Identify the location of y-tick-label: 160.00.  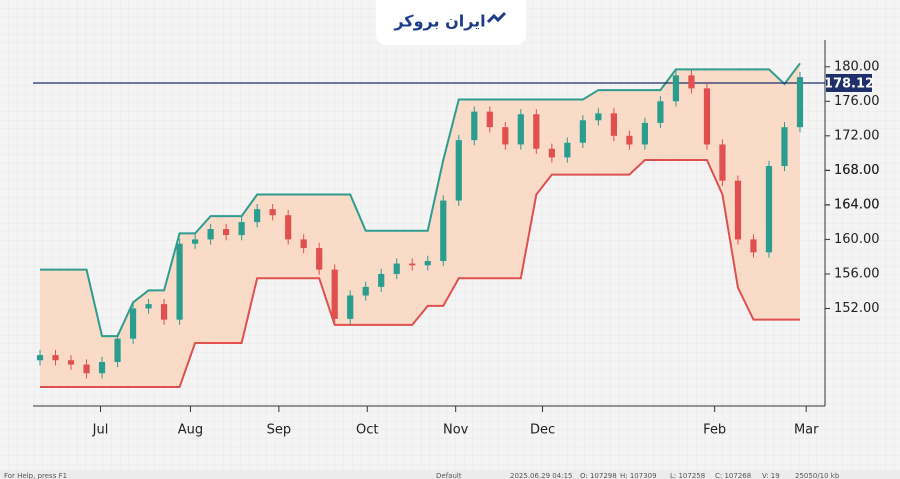
(857, 239).